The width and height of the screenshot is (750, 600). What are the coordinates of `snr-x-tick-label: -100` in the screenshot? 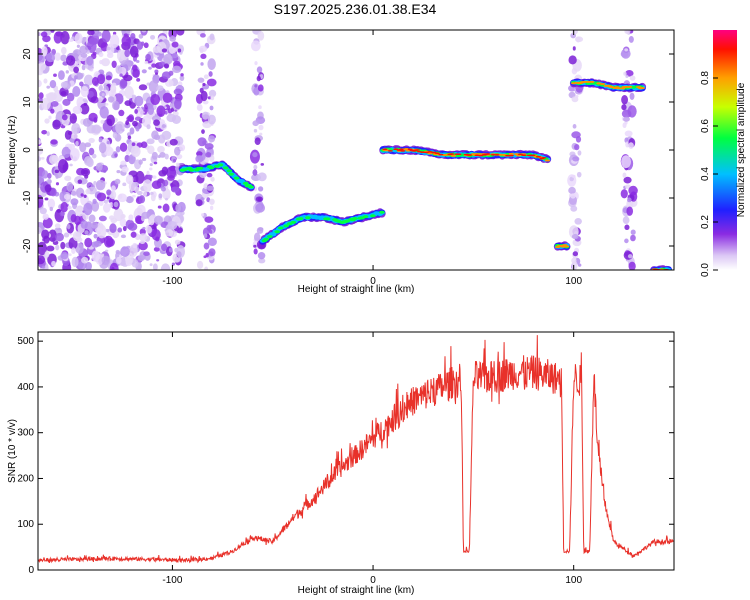 It's located at (172, 580).